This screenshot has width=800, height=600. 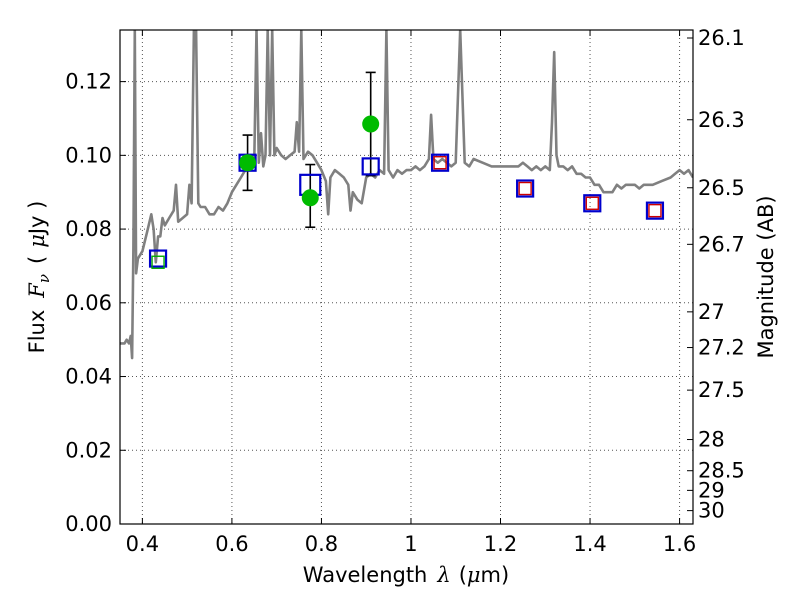 What do you see at coordinates (721, 120) in the screenshot?
I see `y2-tick-label: 26.3` at bounding box center [721, 120].